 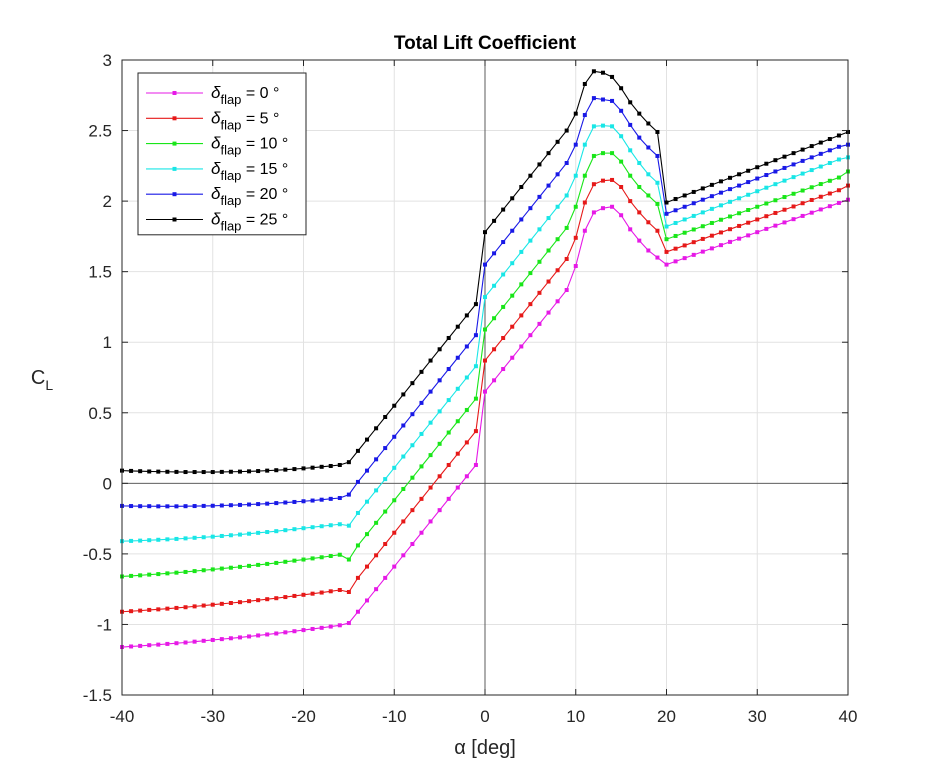 I want to click on legend-entry: δflap = 15 °, so click(x=217, y=171).